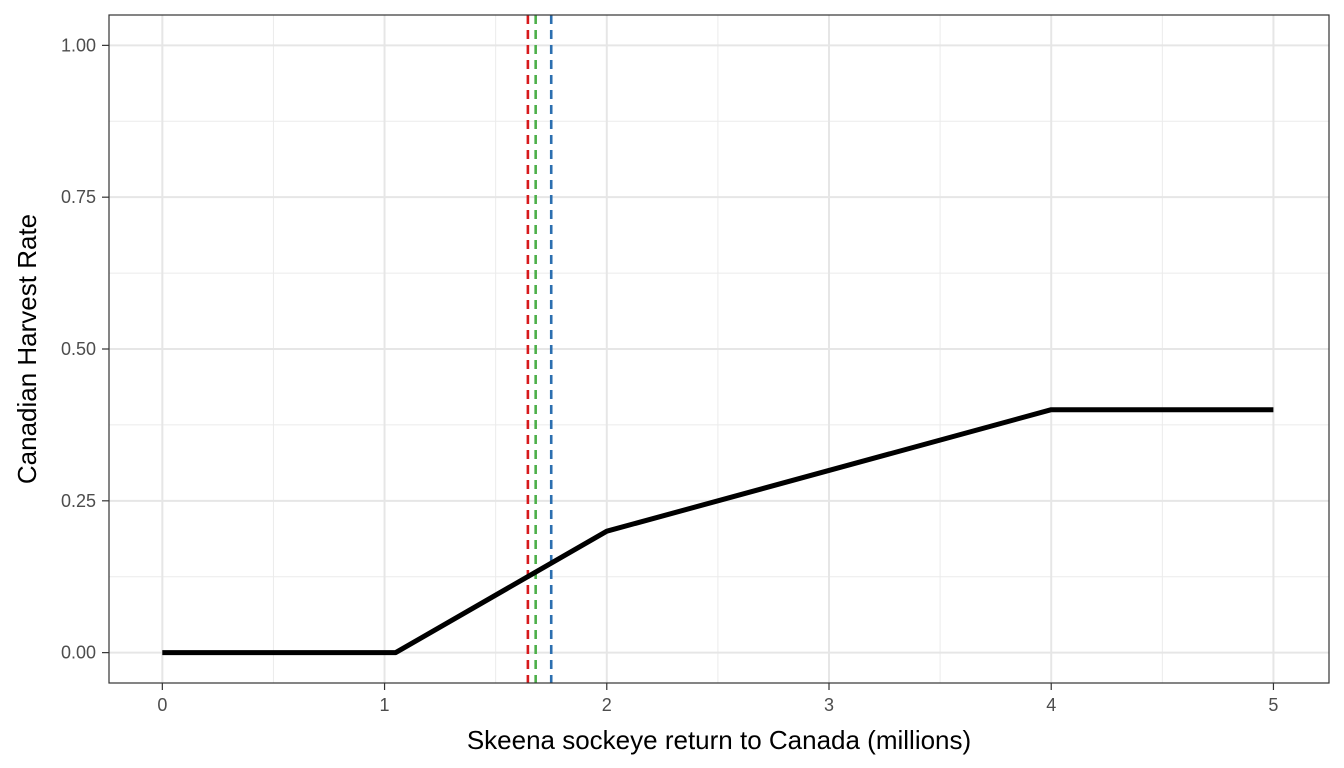 Image resolution: width=1344 pixels, height=768 pixels. I want to click on x-tick-label: 3, so click(829, 705).